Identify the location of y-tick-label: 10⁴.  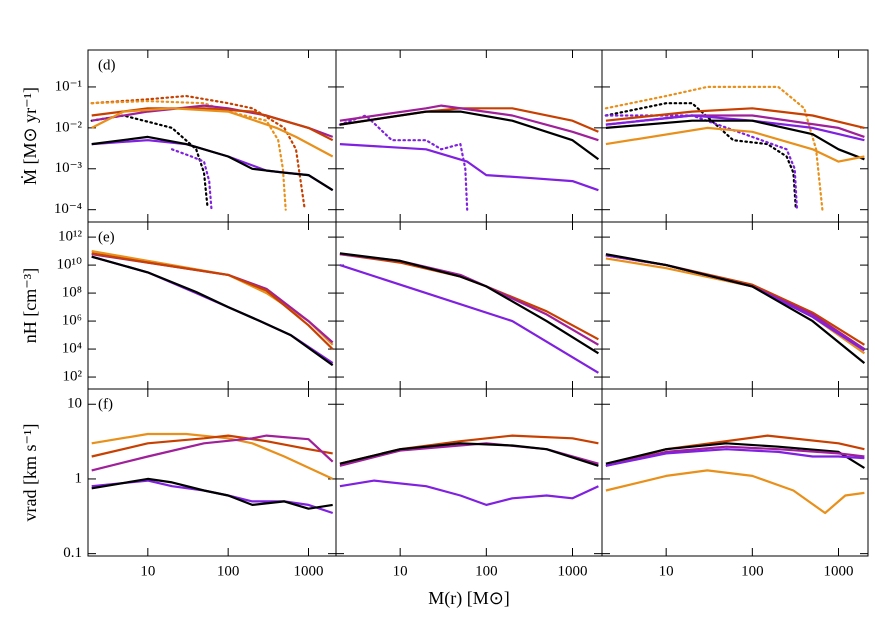
(72, 348).